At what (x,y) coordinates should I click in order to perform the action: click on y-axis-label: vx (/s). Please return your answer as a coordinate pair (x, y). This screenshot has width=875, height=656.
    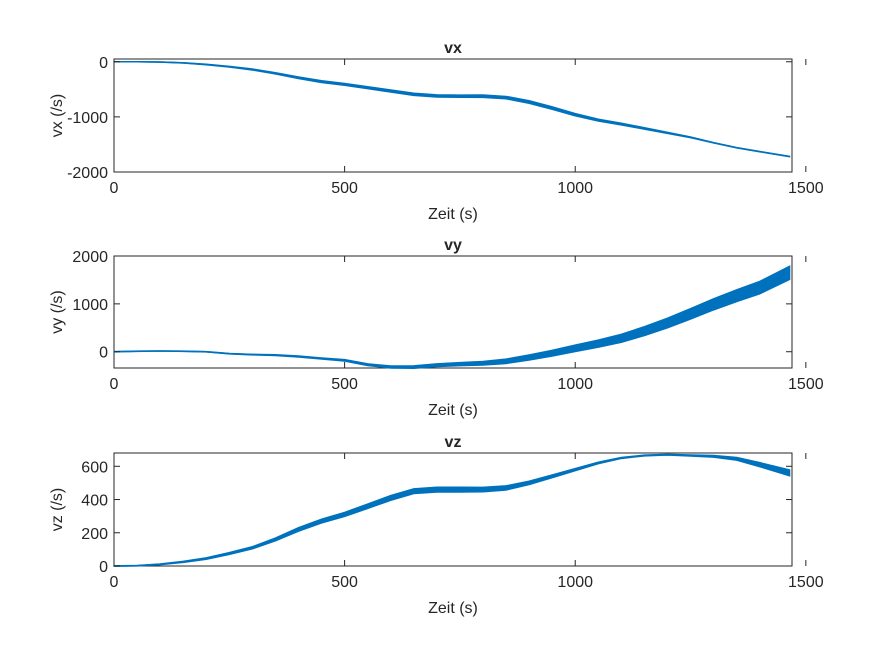
    Looking at the image, I should click on (57, 116).